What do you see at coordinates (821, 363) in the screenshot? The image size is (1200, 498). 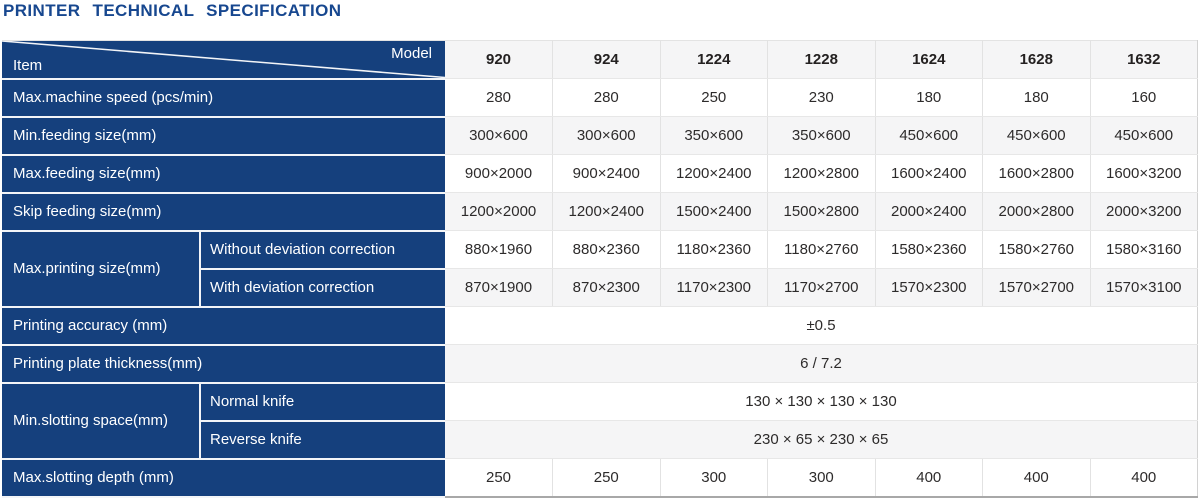 I see `cell-span-value: 6 / 7.2` at bounding box center [821, 363].